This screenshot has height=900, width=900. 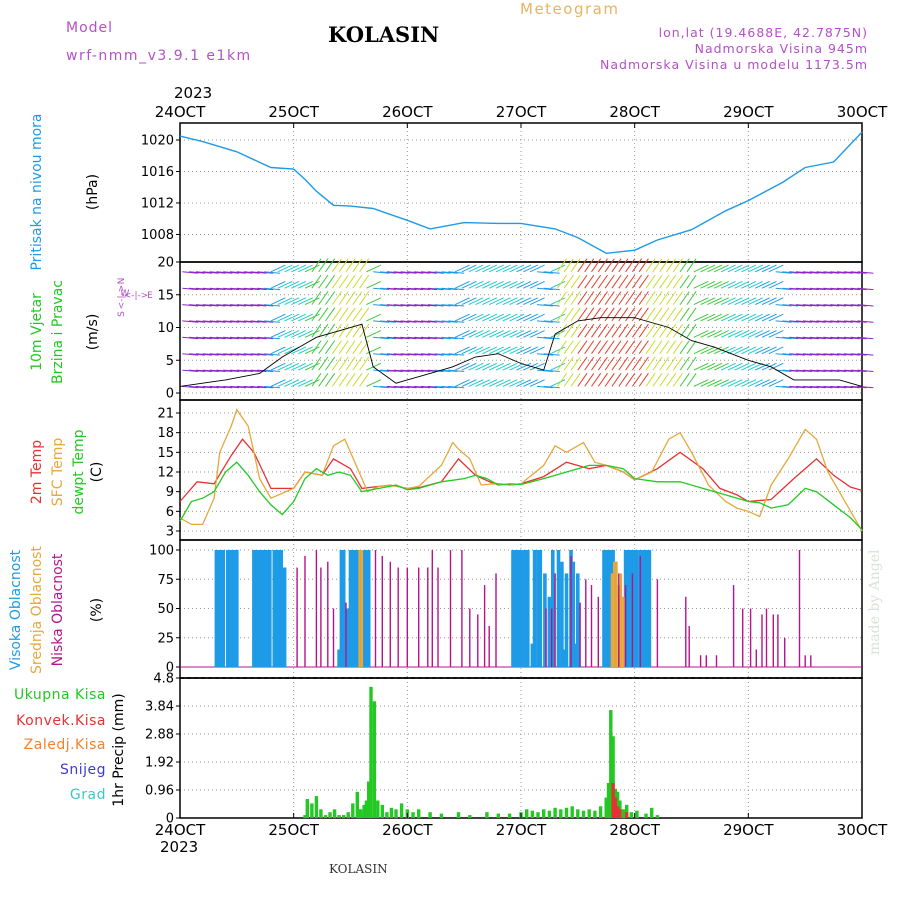 What do you see at coordinates (612, 620) in the screenshot?
I see `mid-cloud-bar` at bounding box center [612, 620].